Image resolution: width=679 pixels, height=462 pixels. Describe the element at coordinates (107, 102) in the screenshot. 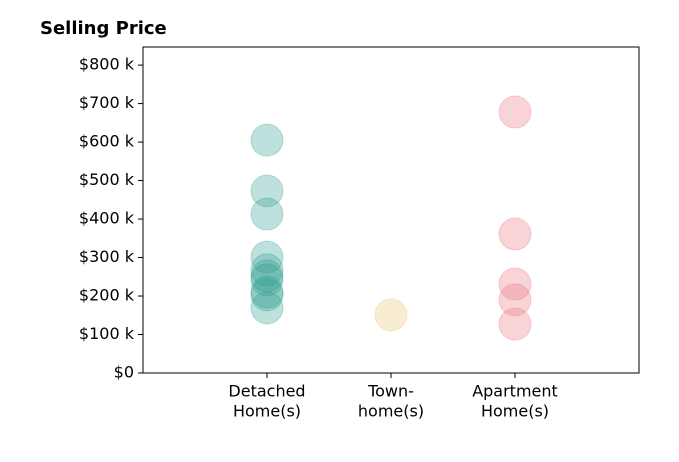

I see `y-tick-label: $700 k` at that location.